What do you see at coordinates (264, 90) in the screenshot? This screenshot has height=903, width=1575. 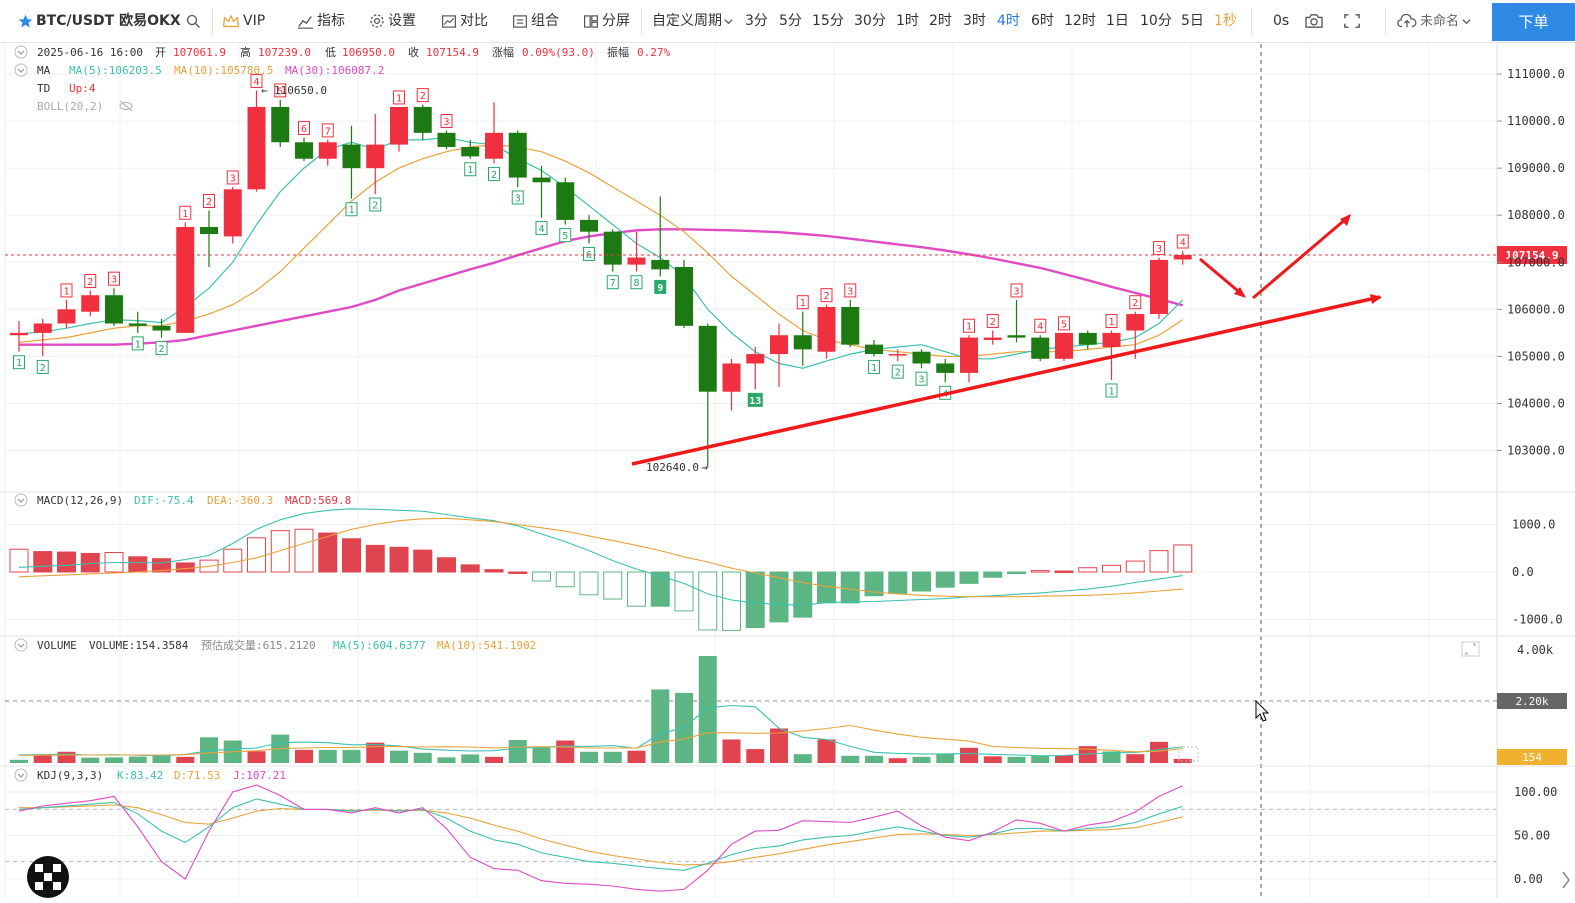 I see `high-marker-arrow: ←` at bounding box center [264, 90].